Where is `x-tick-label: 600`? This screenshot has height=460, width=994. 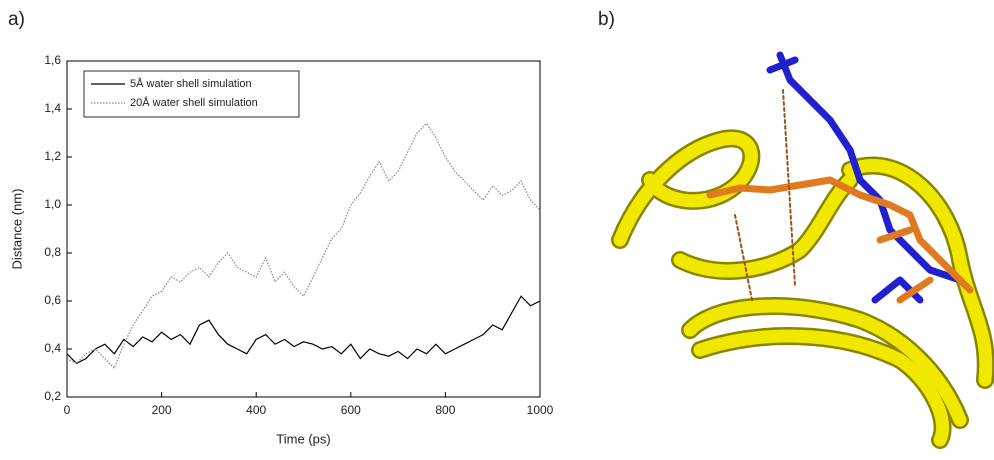
x-tick-label: 600 is located at coordinates (351, 410).